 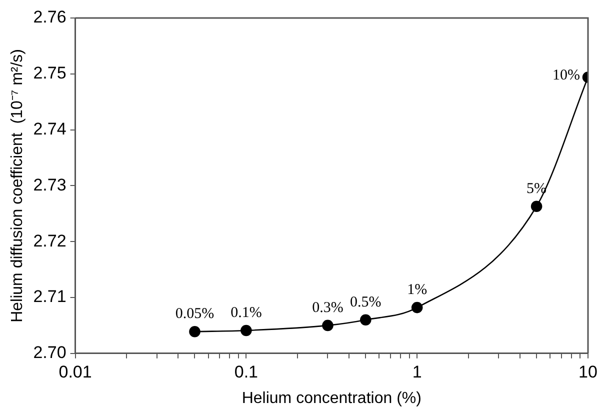 I want to click on y-tick-label: 2.76, so click(x=49, y=17).